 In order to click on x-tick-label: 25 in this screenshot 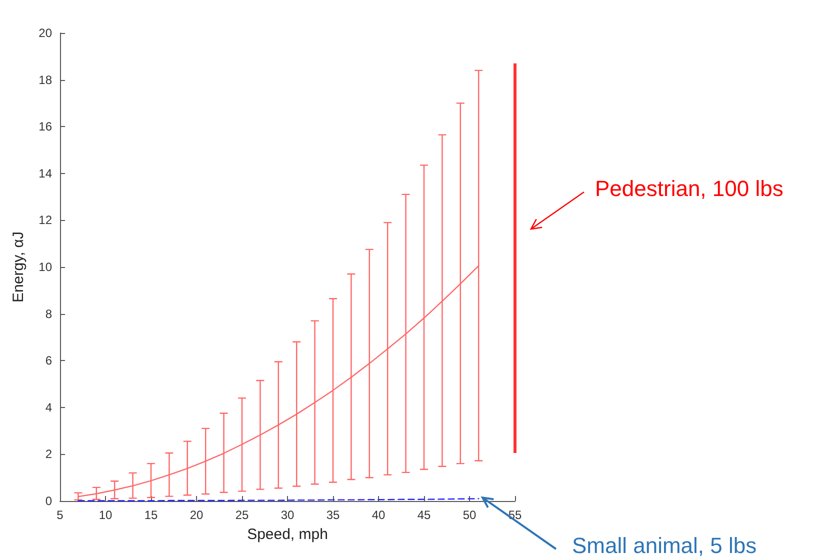, I will do `click(242, 515)`.